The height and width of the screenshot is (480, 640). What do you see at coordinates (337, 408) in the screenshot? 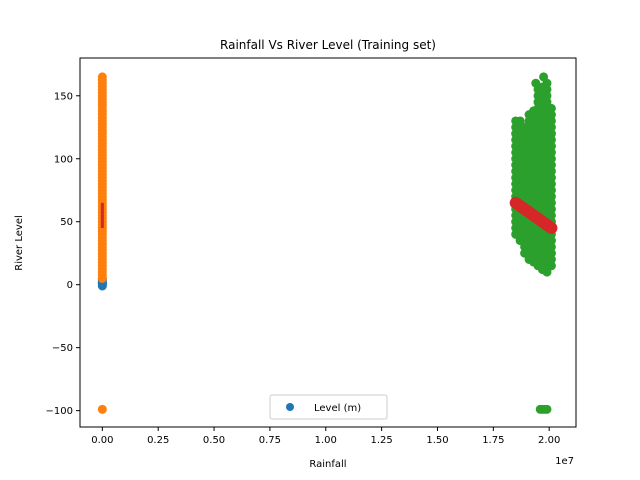
I see `legend-entry-label: Level (m)` at bounding box center [337, 408].